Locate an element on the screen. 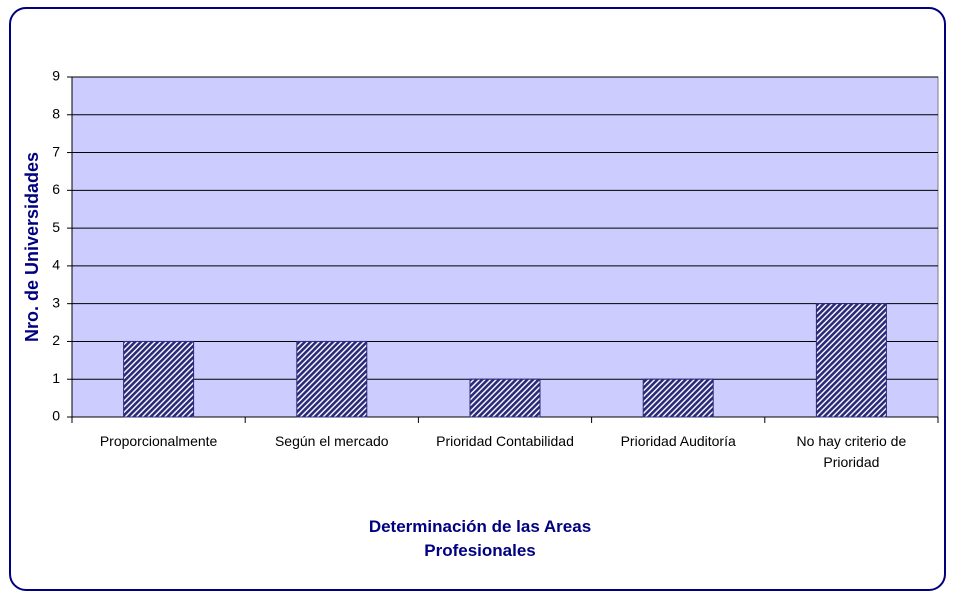  x-tick-label: Prioridad Contabilidad is located at coordinates (505, 441).